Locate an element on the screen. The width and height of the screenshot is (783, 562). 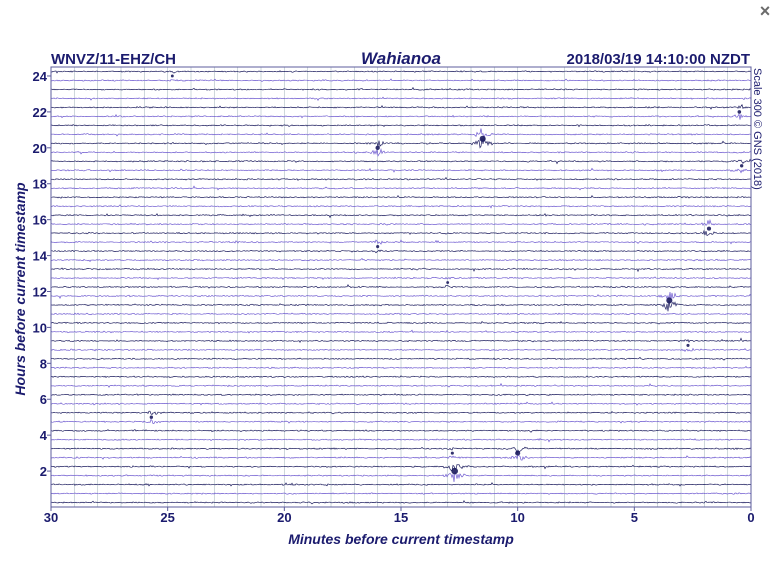
chart-title: Wahianoa is located at coordinates (401, 58).